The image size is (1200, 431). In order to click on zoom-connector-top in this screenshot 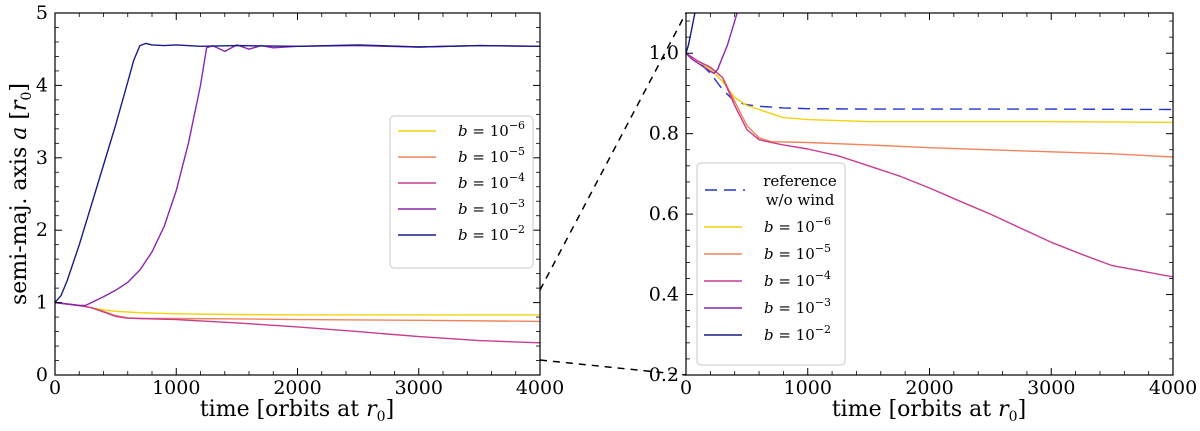, I will do `click(613, 151)`.